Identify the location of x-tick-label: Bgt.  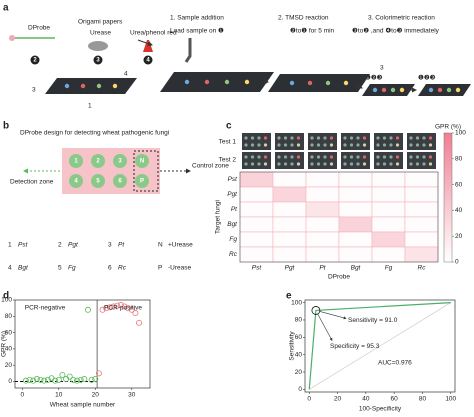
(356, 268).